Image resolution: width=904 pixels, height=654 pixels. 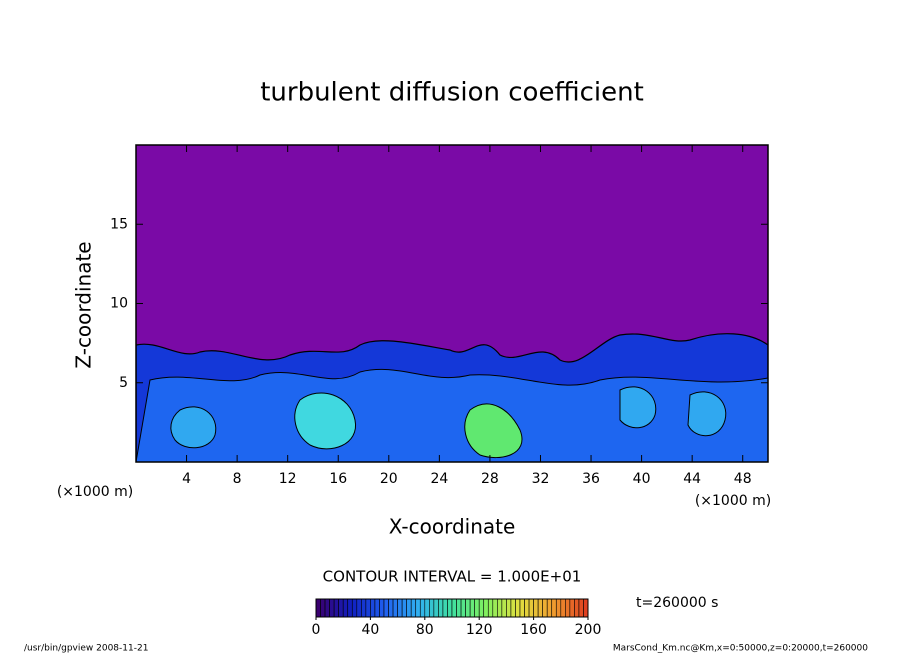 I want to click on y-tick-label: 5, so click(x=123, y=383).